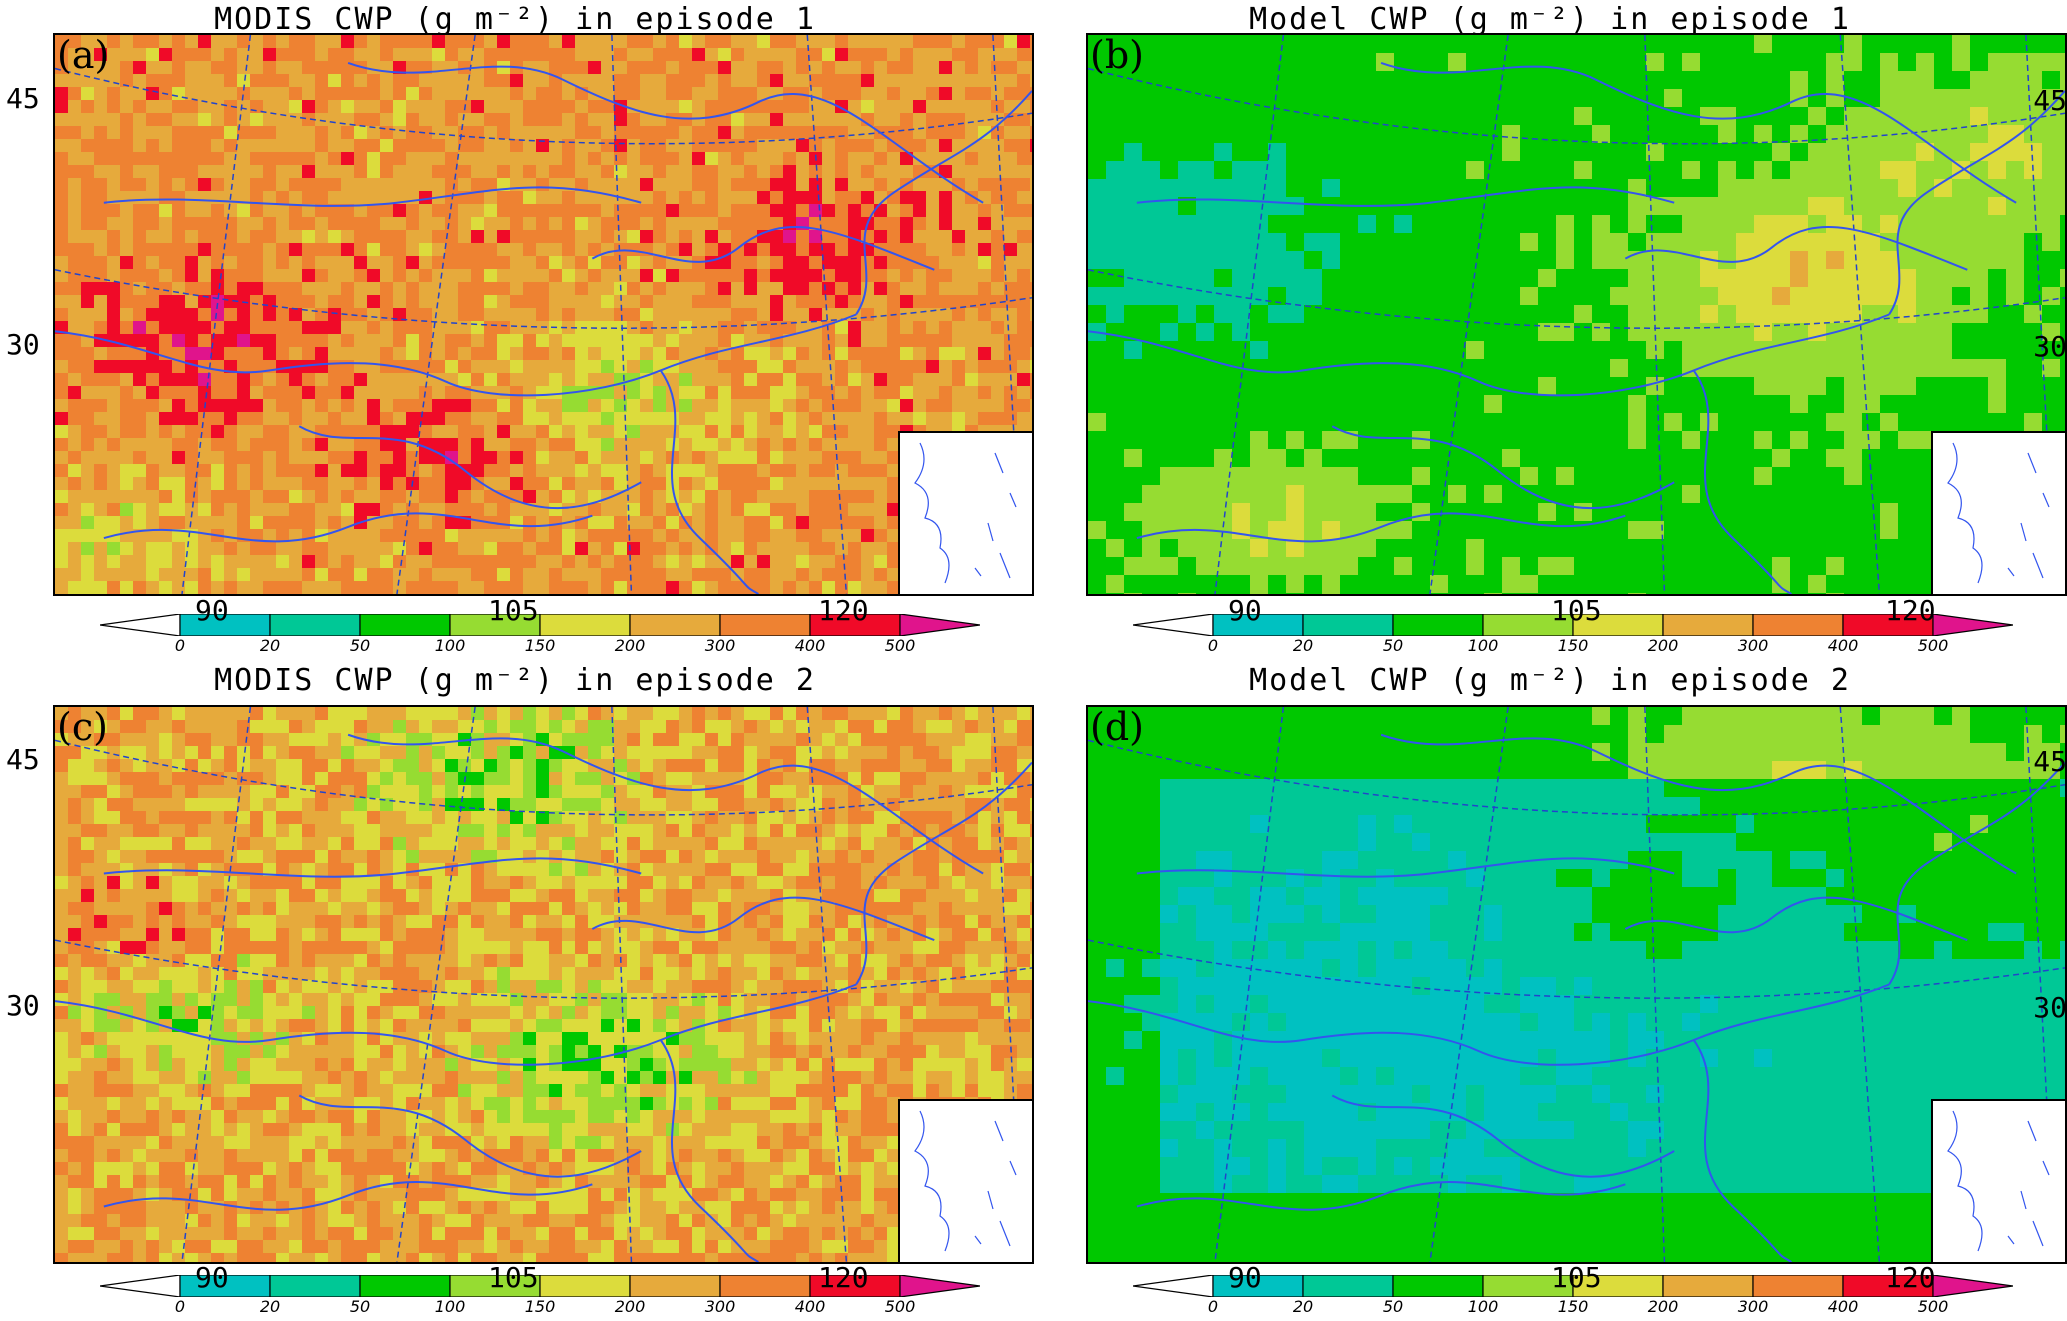 The width and height of the screenshot is (2067, 1321). I want to click on panel-label: (c), so click(82, 727).